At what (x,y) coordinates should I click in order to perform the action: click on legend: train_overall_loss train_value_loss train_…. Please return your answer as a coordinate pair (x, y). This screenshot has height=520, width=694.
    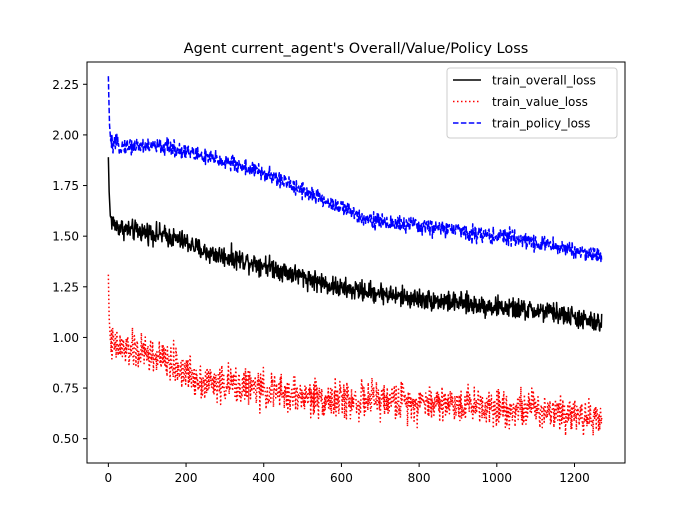
    Looking at the image, I should click on (532, 103).